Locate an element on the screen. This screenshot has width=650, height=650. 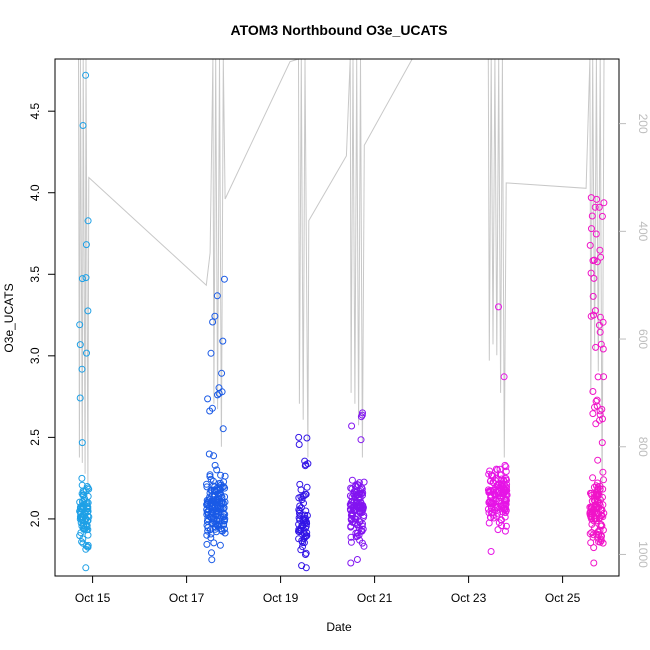
x-tick-label: Oct 19 is located at coordinates (281, 598).